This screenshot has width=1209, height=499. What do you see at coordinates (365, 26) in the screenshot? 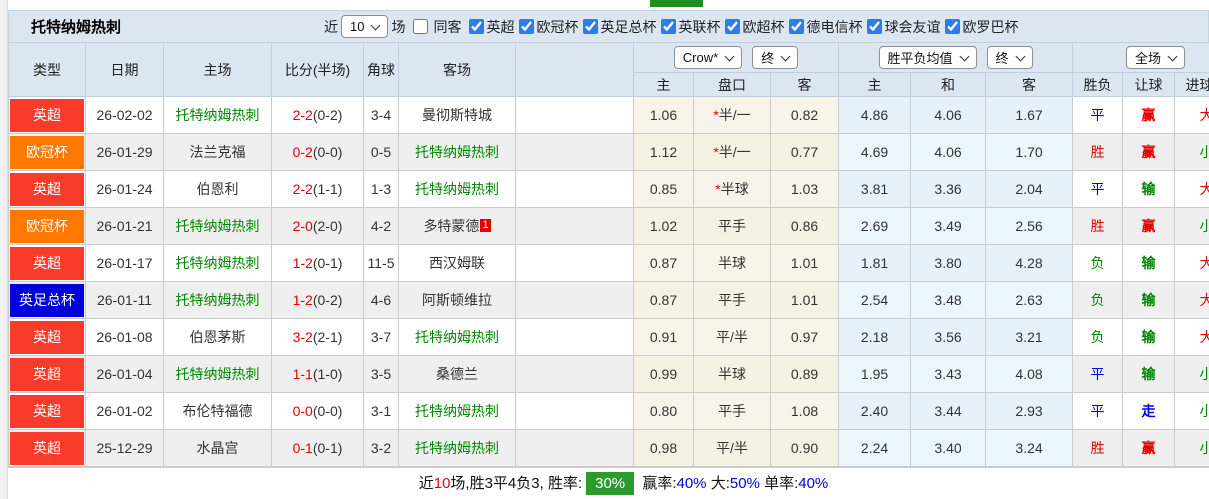
I see `recent-count-select: 10` at bounding box center [365, 26].